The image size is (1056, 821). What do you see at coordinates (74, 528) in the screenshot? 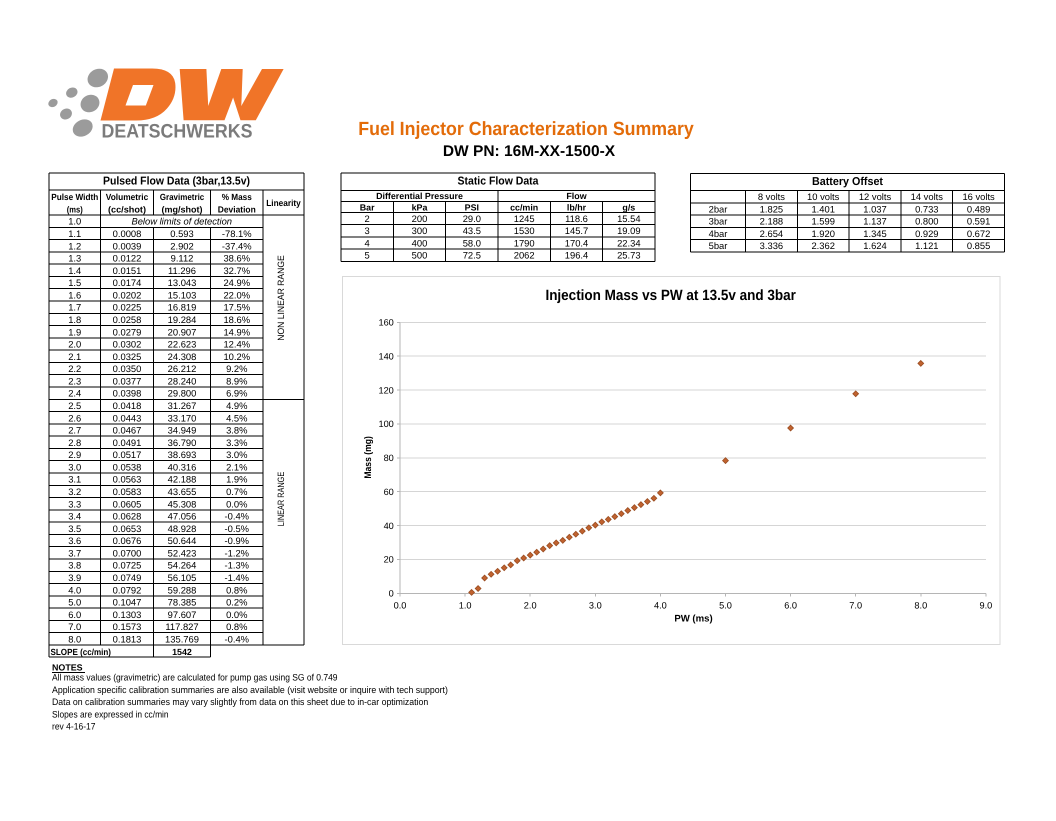
I see `svg-text: 3.5` at bounding box center [74, 528].